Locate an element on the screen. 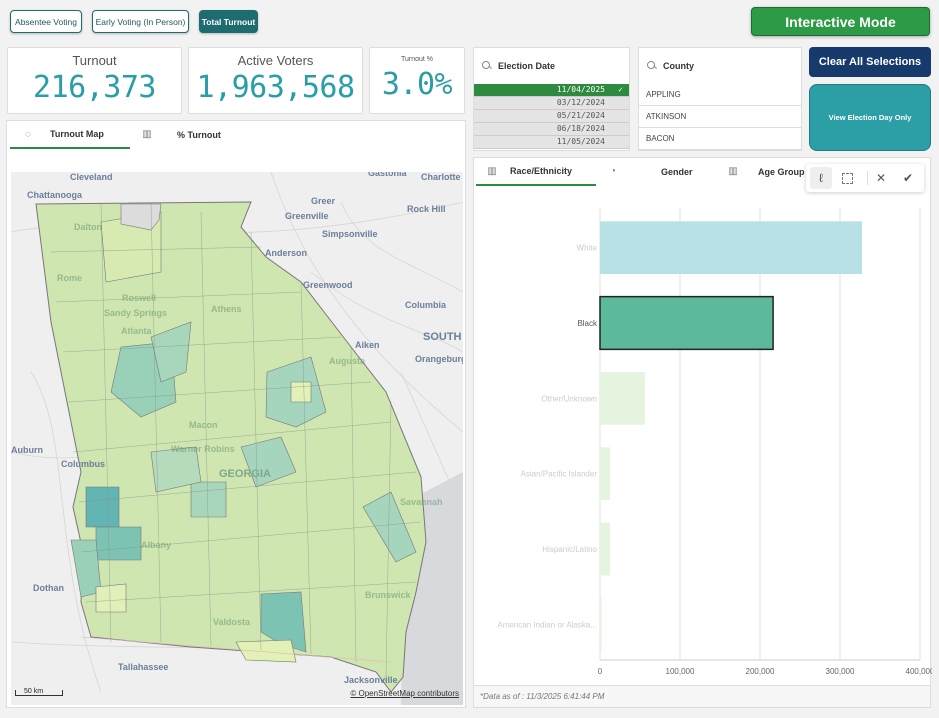 This screenshot has width=939, height=718. map-label: Orangeburg is located at coordinates (439, 359).